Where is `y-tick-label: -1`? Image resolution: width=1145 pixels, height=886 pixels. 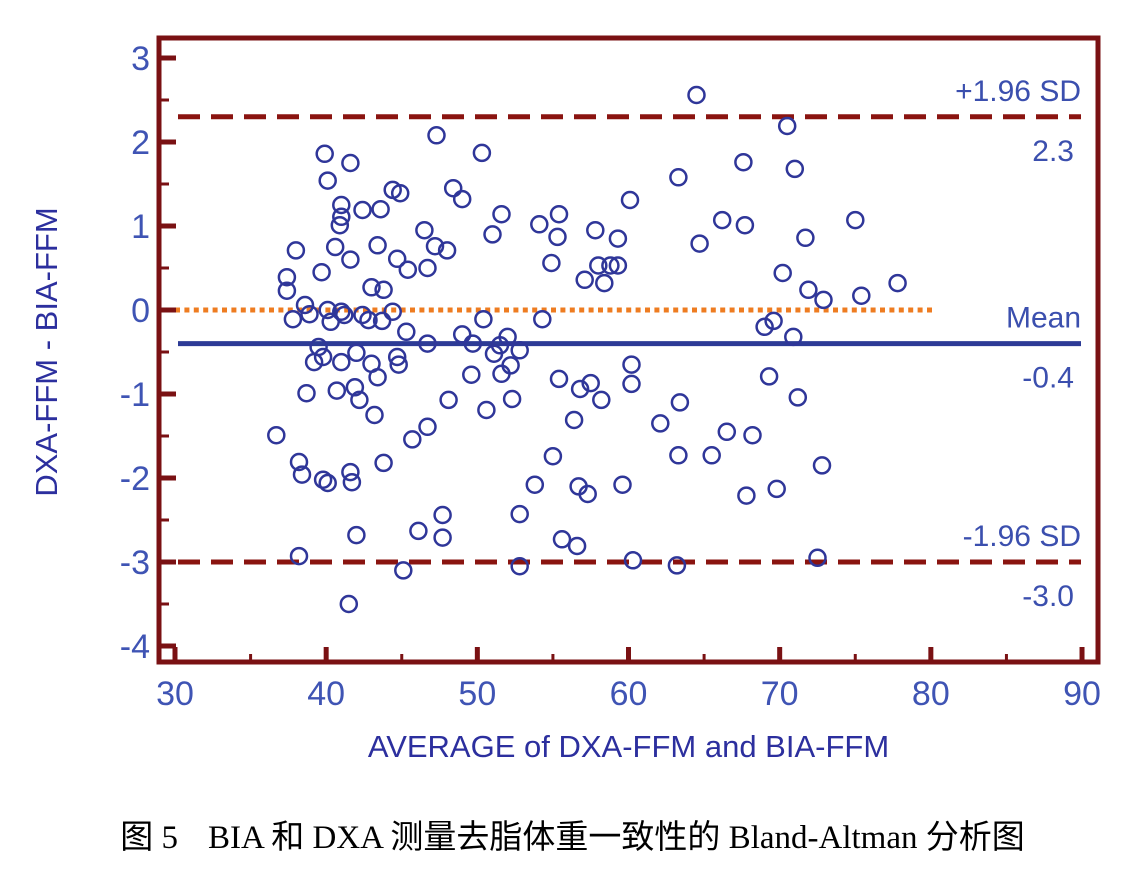 y-tick-label: -1 is located at coordinates (135, 395).